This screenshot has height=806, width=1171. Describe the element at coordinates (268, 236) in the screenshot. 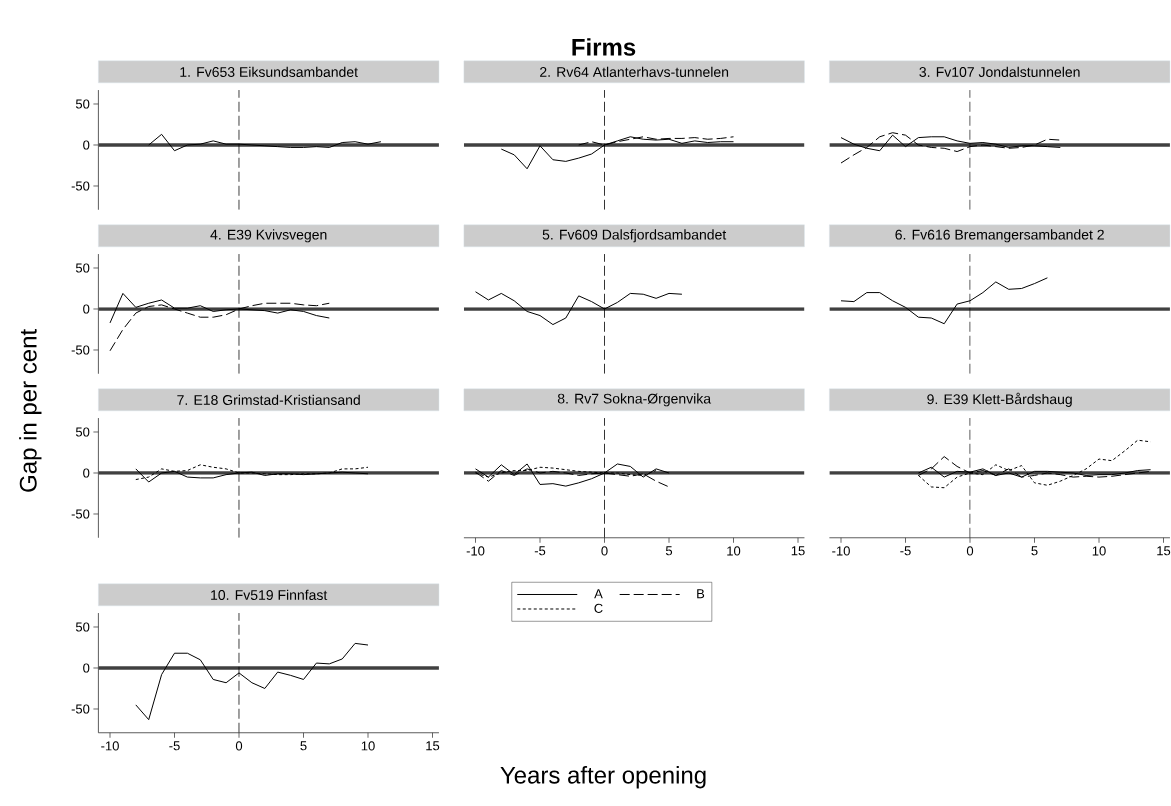

I see `chart-title: 4. E39 Kvivsvegen` at that location.